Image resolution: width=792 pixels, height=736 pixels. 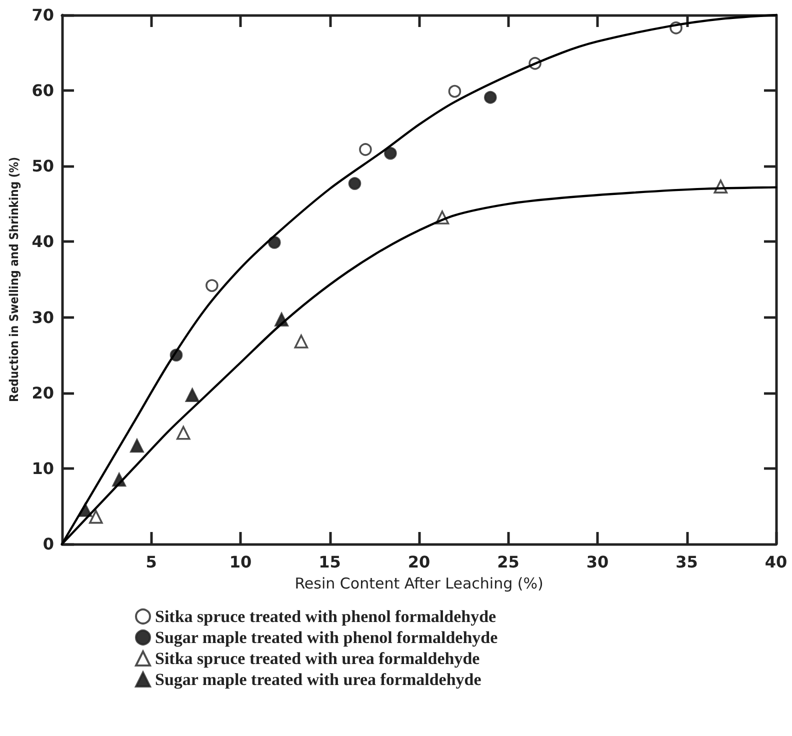 What do you see at coordinates (14, 279) in the screenshot?
I see `y-axis-title: Reduction in Swelling and Shrinking (%)` at bounding box center [14, 279].